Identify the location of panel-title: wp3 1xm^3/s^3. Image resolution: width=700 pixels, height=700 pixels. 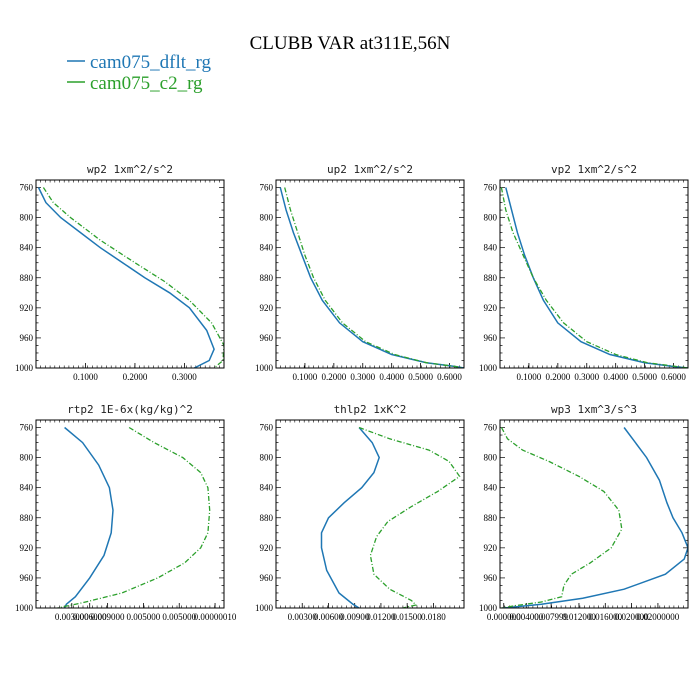
(594, 409).